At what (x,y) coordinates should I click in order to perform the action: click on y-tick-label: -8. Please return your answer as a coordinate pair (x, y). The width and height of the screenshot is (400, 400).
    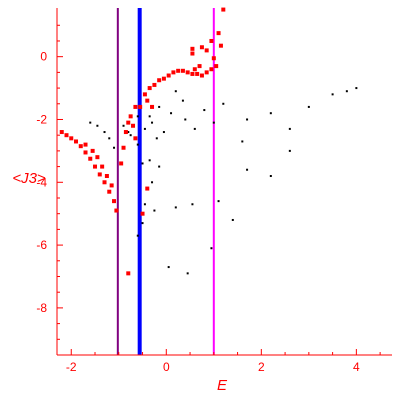
    Looking at the image, I should click on (41, 308).